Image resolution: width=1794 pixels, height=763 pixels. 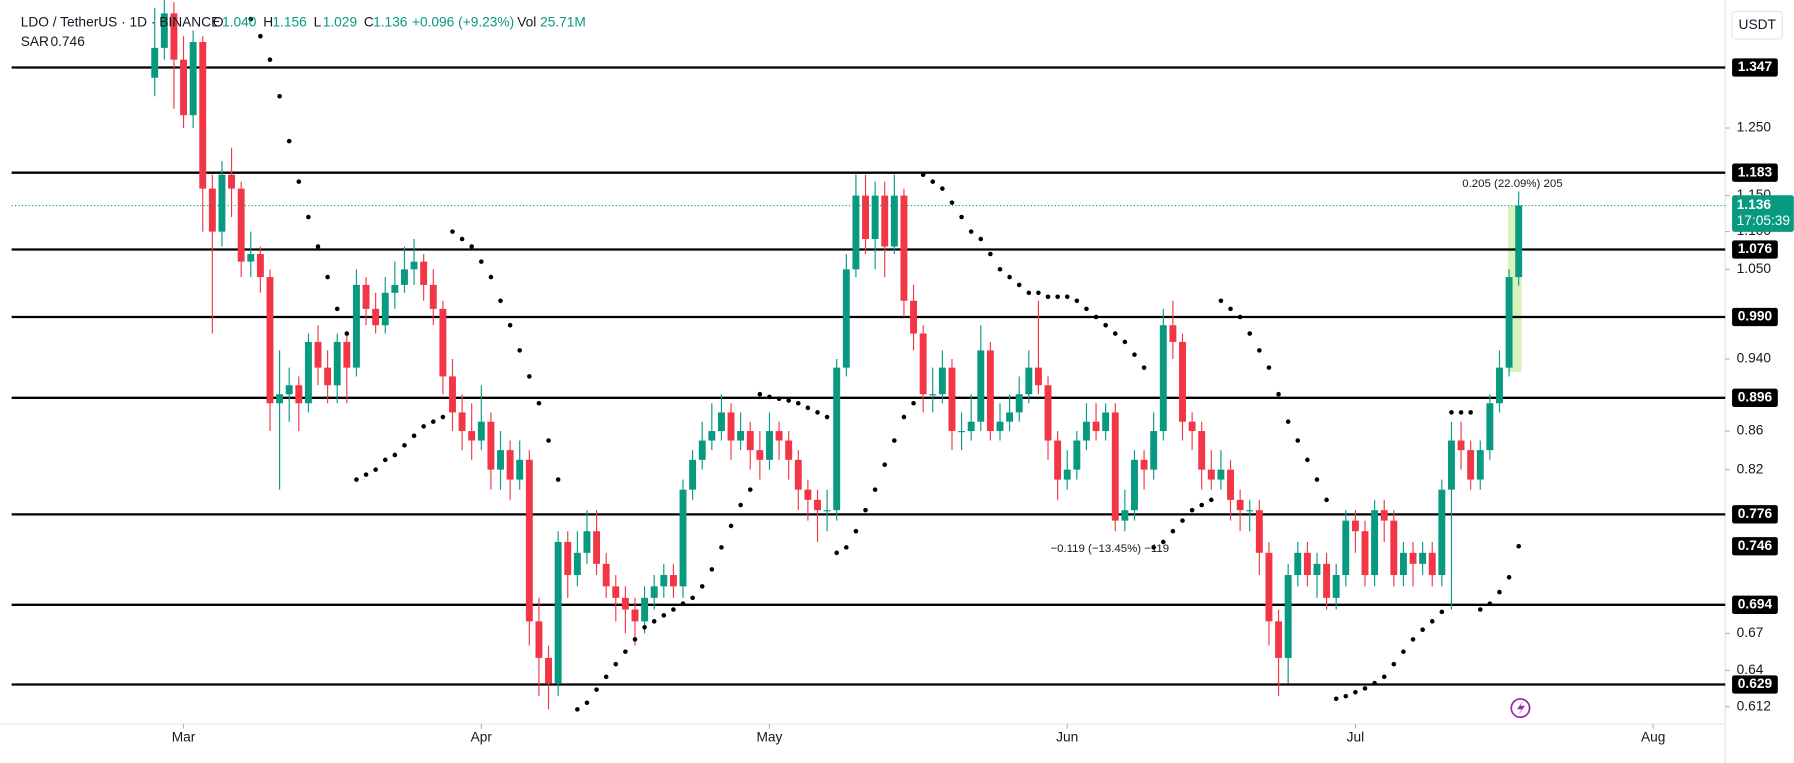 I want to click on ohlc-key: H, so click(x=268, y=22).